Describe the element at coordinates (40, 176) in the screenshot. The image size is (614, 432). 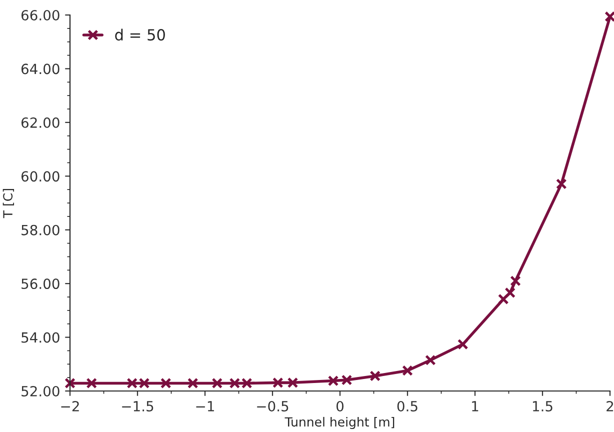
I see `y-tick-label: 60.00` at that location.